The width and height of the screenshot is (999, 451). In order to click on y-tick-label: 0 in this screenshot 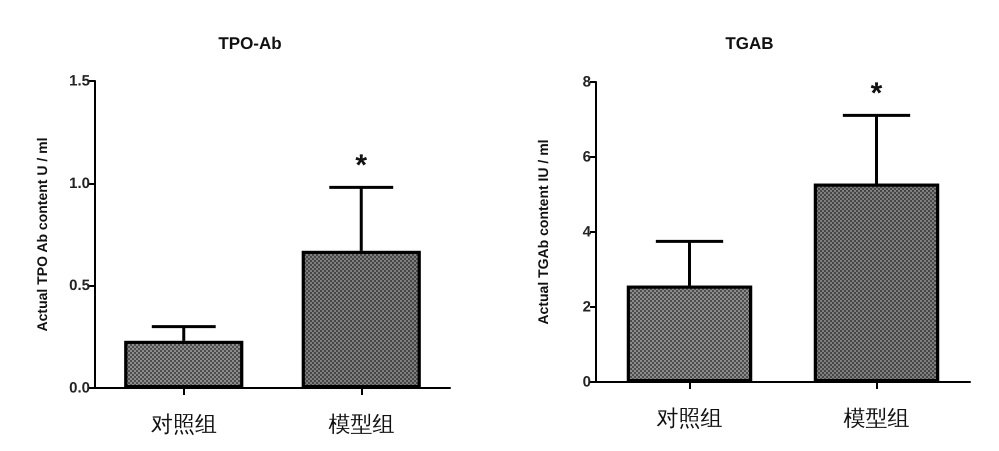, I will do `click(586, 382)`.